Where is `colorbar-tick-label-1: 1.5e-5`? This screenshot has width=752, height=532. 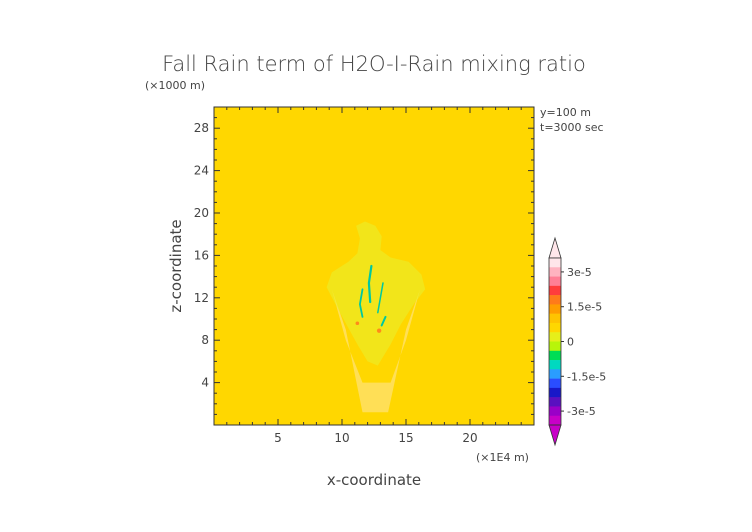
colorbar-tick-label-1: 1.5e-5 is located at coordinates (584, 307).